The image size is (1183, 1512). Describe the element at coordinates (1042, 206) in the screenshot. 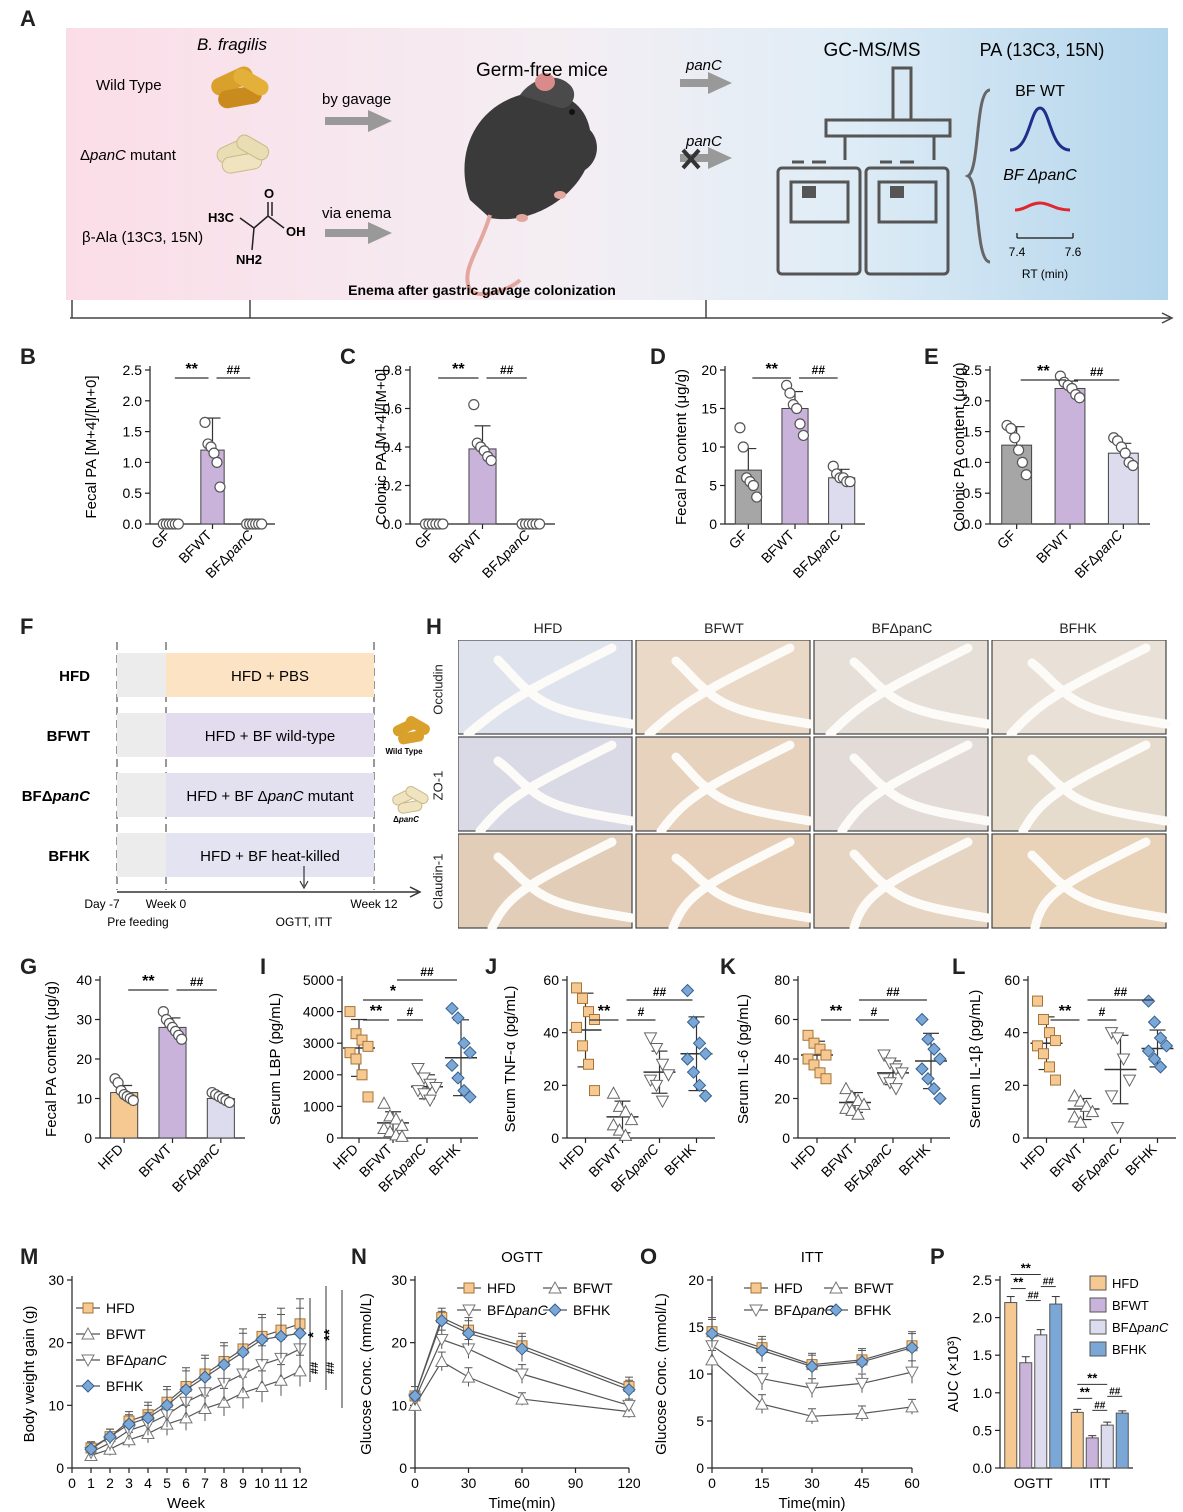

I see `mutant-peak-icon` at that location.